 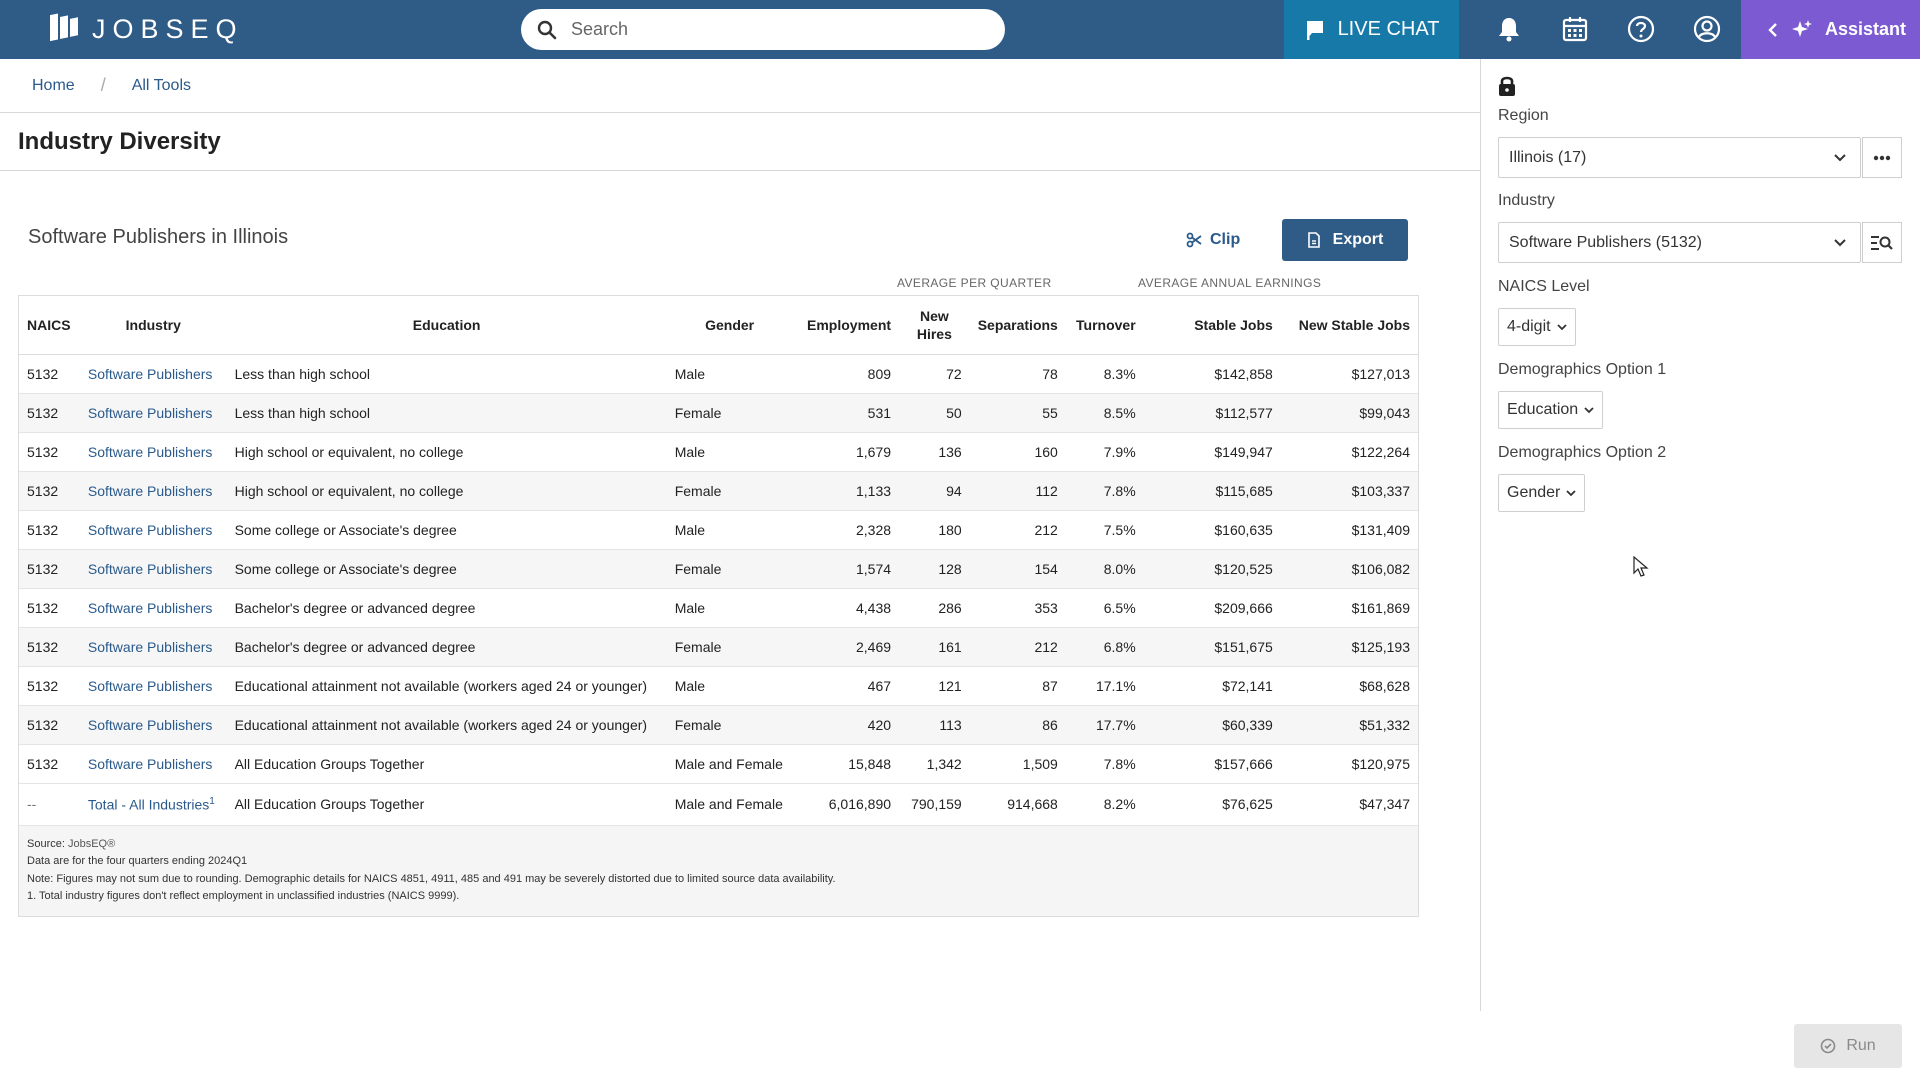 What do you see at coordinates (1882, 157) in the screenshot?
I see `region-more-button` at bounding box center [1882, 157].